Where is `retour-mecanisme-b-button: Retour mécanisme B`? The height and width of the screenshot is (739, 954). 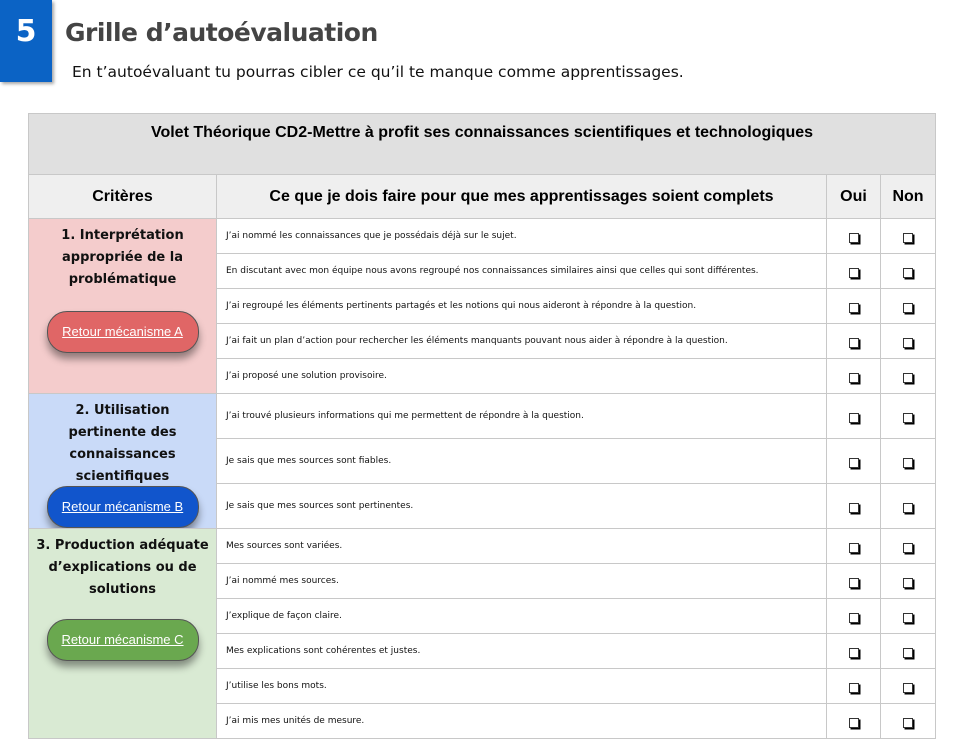 retour-mecanisme-b-button: Retour mécanisme B is located at coordinates (122, 507).